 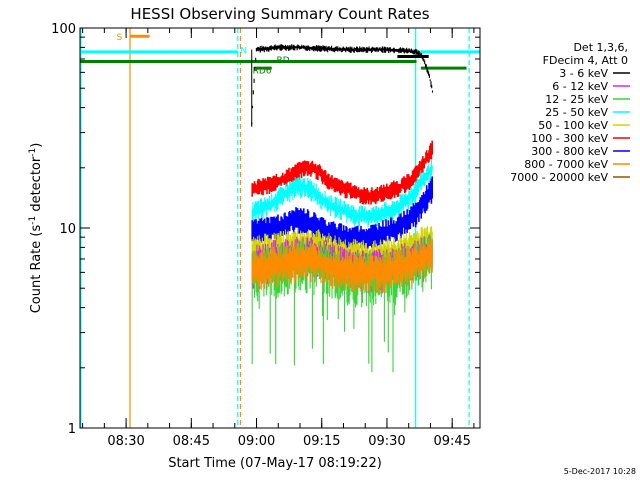 What do you see at coordinates (36, 269) in the screenshot?
I see `y-axis-label-main: Count Rate (s` at bounding box center [36, 269].